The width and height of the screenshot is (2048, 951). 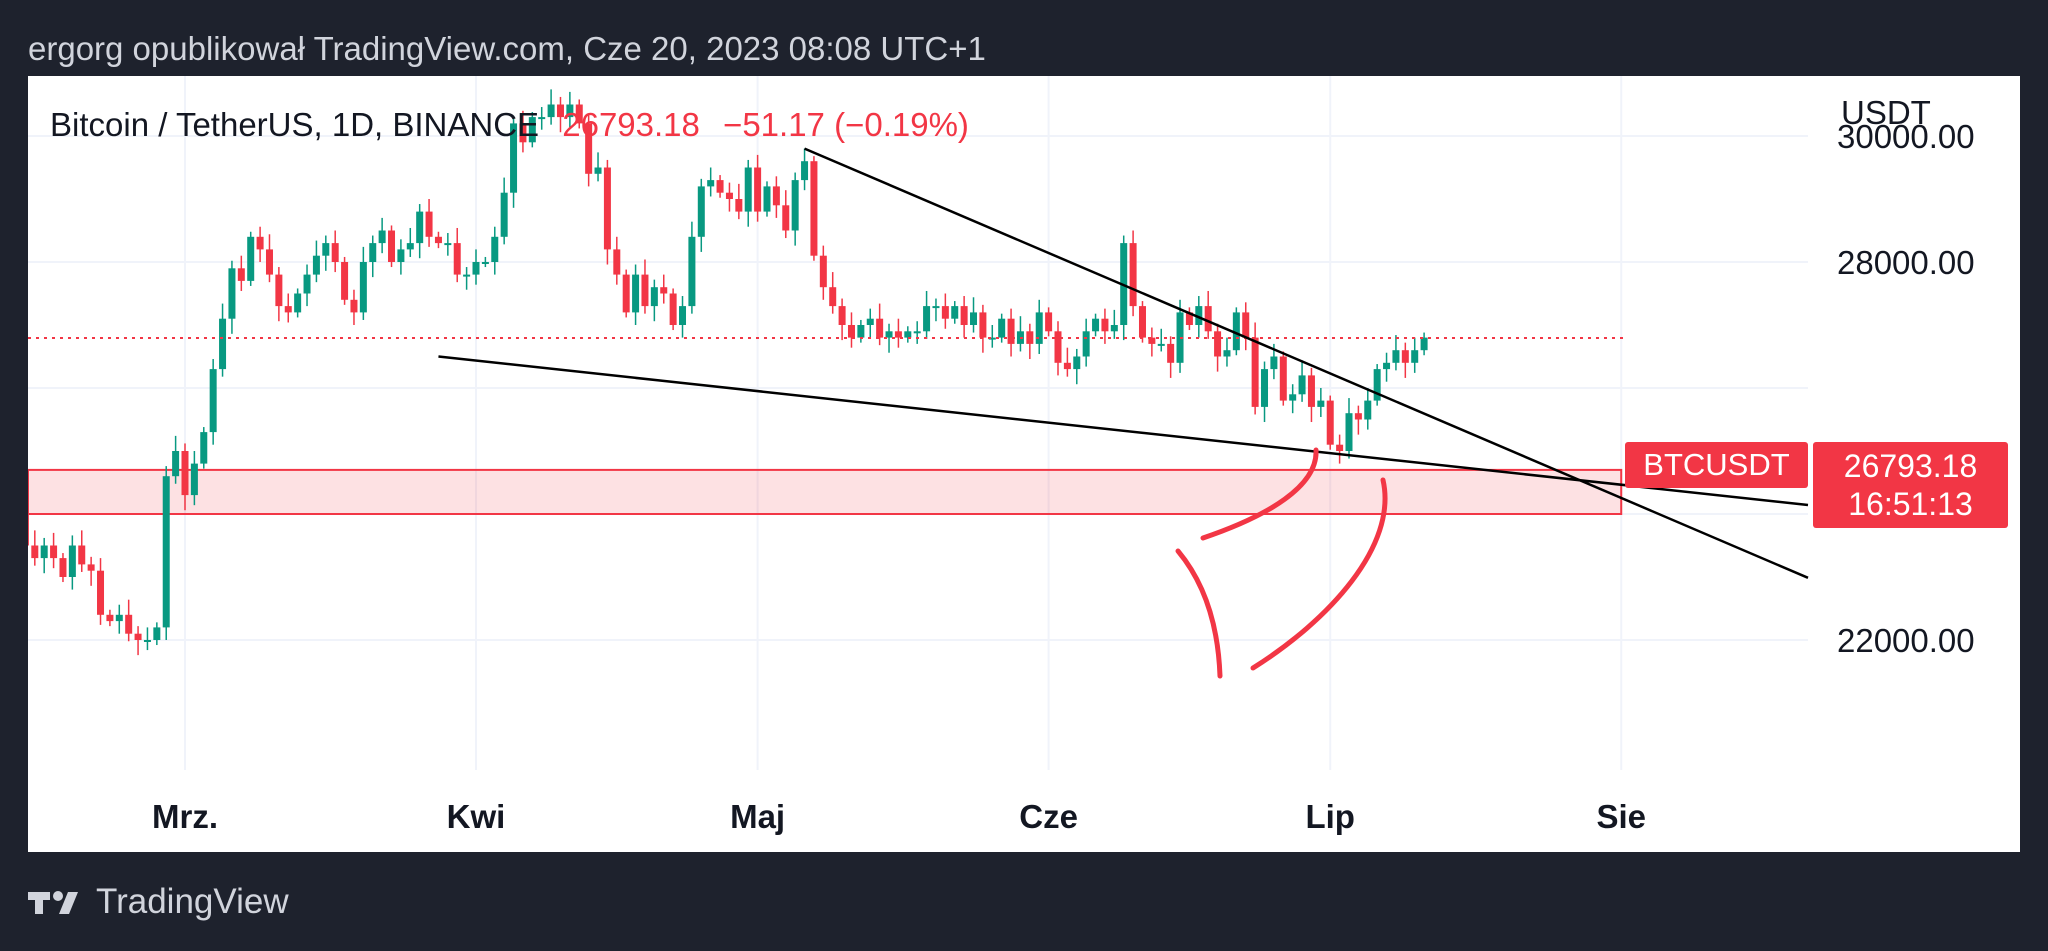 What do you see at coordinates (1329, 816) in the screenshot?
I see `x-tick-label: Lip` at bounding box center [1329, 816].